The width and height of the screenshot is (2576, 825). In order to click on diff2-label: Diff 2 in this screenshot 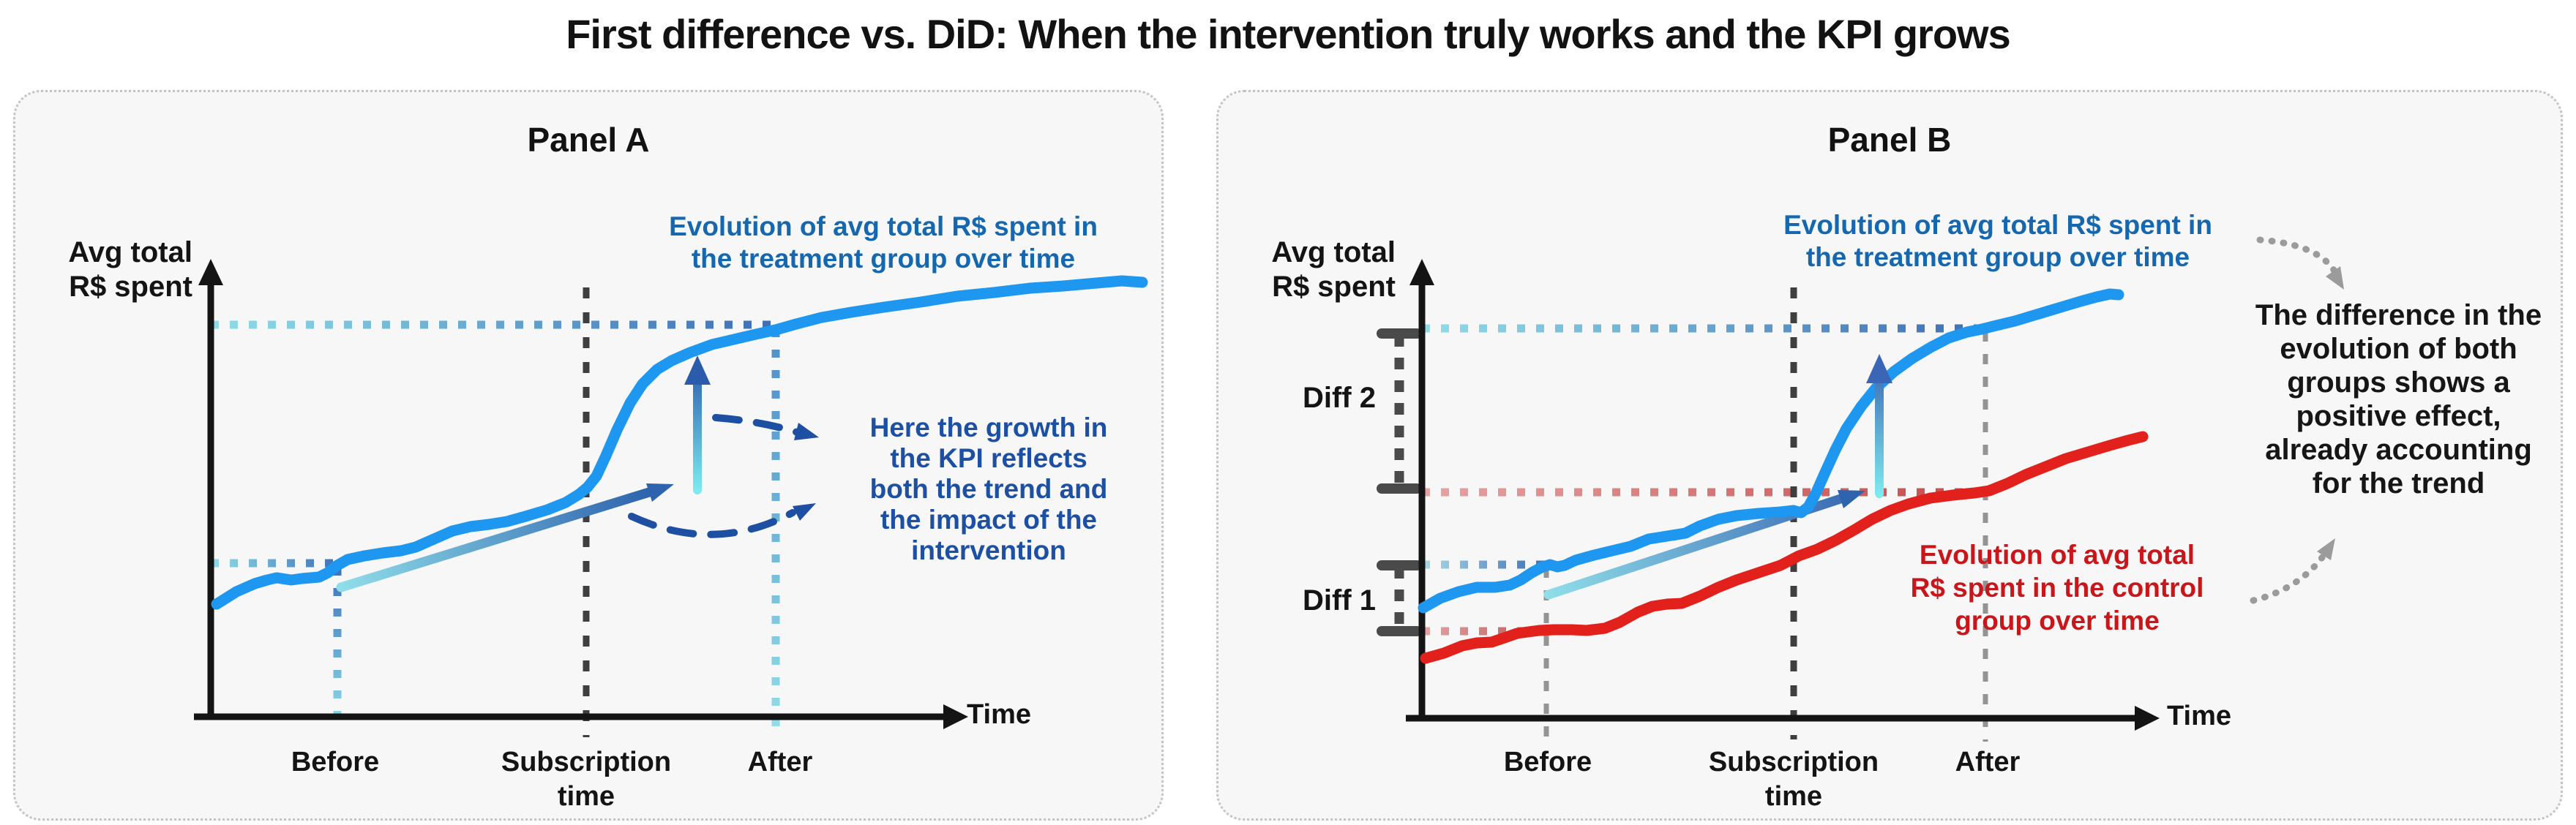, I will do `click(1339, 398)`.